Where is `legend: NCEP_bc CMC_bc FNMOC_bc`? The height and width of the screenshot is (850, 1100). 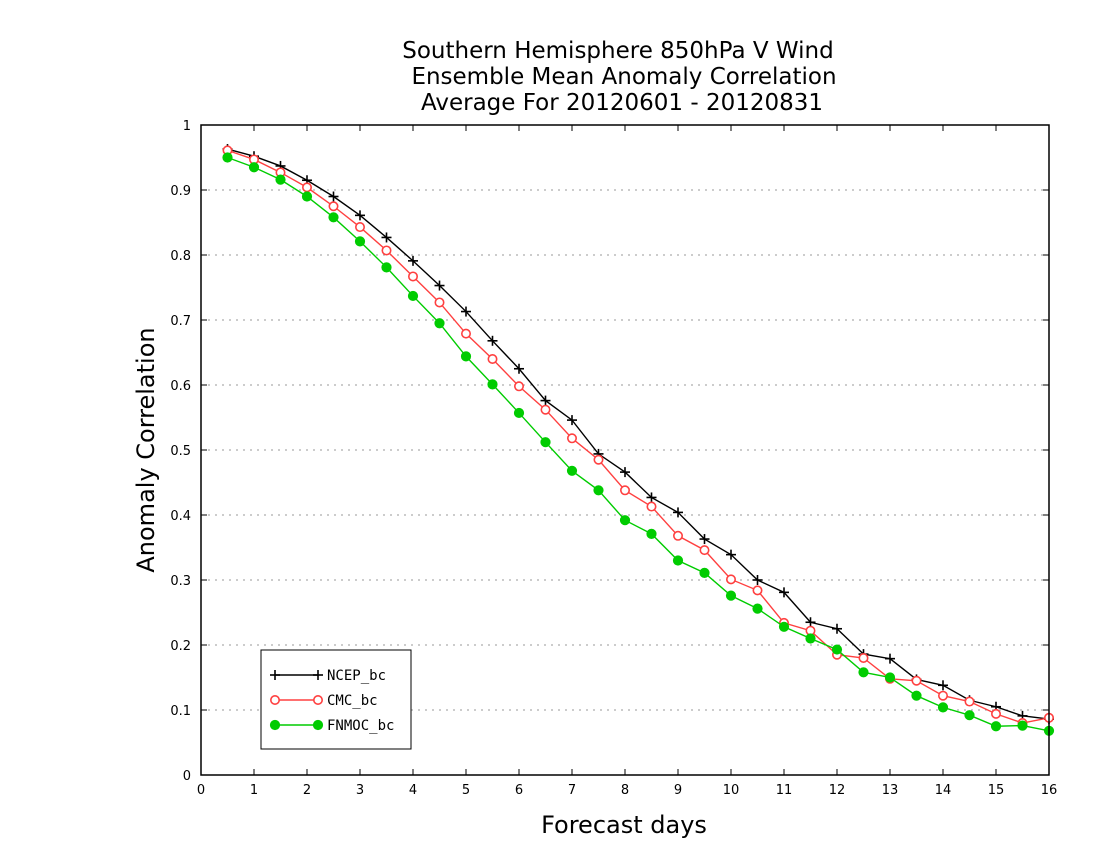
legend: NCEP_bc CMC_bc FNMOC_bc is located at coordinates (336, 699).